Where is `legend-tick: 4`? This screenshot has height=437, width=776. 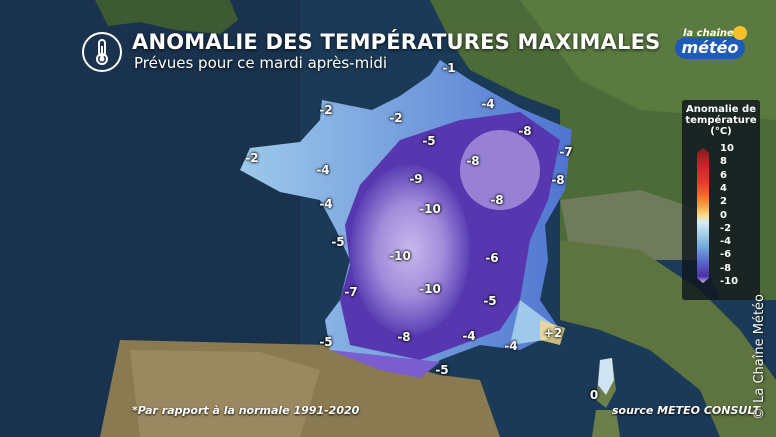 legend-tick: 4 is located at coordinates (723, 188).